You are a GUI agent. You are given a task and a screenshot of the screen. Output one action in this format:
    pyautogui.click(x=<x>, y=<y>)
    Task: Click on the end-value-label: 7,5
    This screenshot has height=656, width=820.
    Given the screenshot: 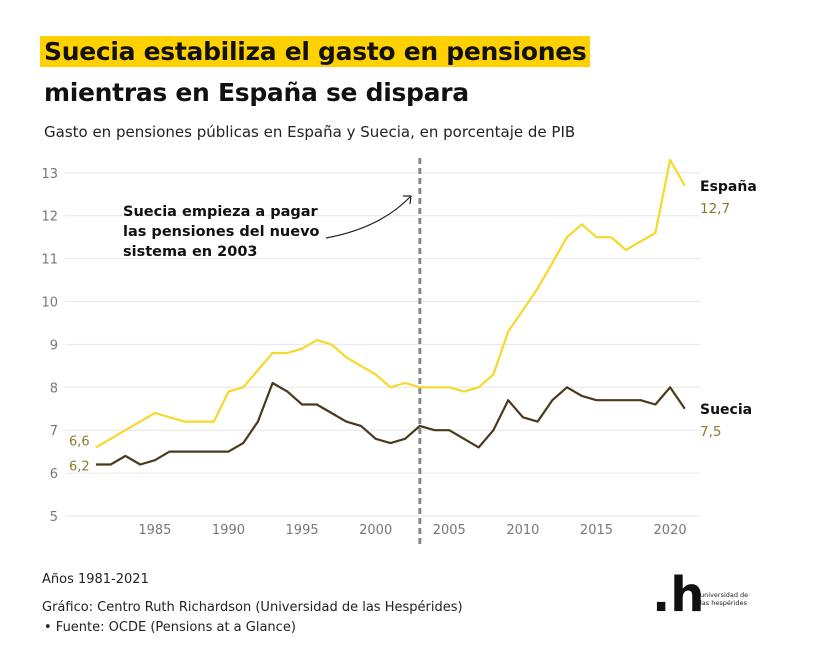 What is the action you would take?
    pyautogui.click(x=710, y=432)
    